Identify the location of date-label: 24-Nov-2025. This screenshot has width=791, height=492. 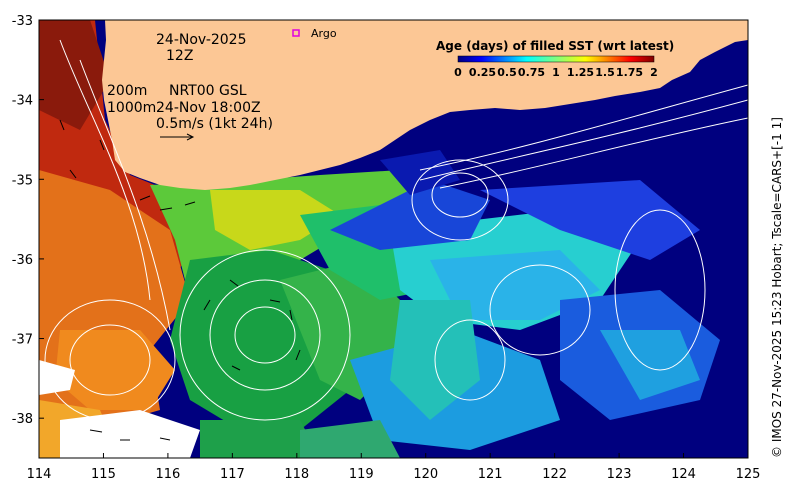
(201, 40).